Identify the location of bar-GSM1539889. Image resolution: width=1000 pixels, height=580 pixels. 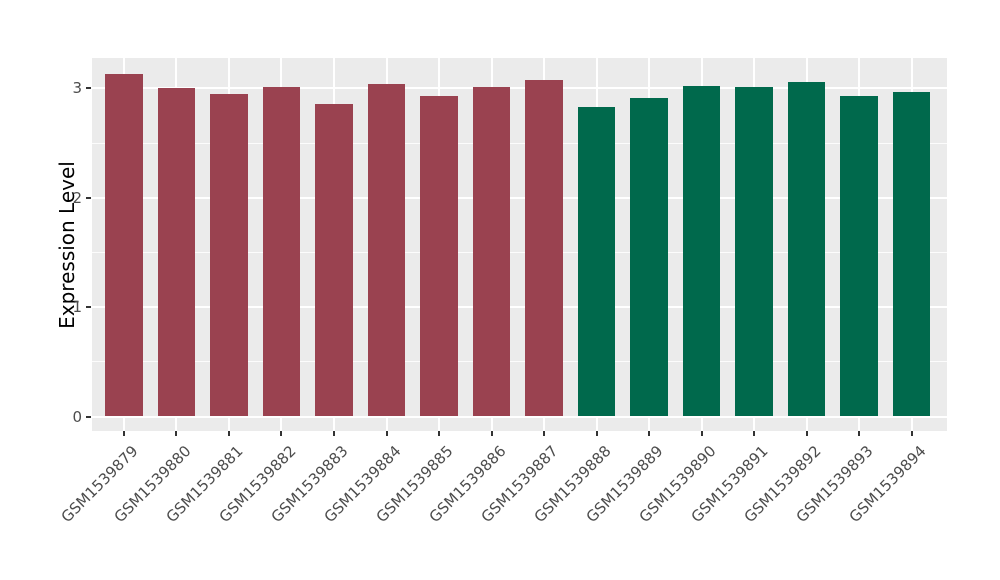
(649, 257).